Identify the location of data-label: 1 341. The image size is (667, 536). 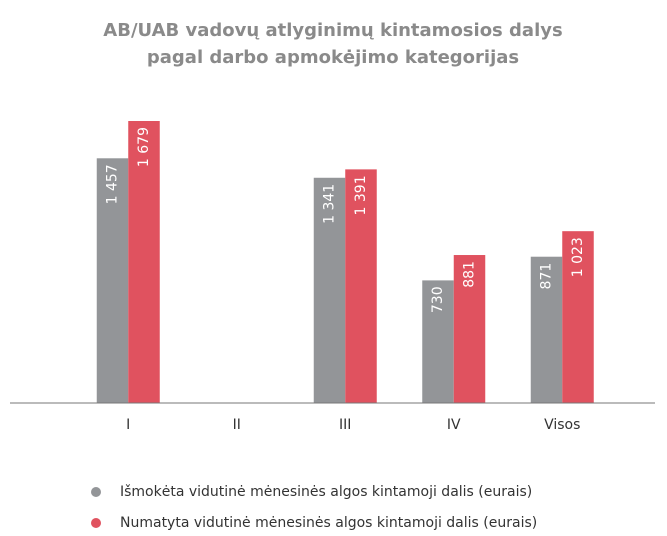
(330, 204).